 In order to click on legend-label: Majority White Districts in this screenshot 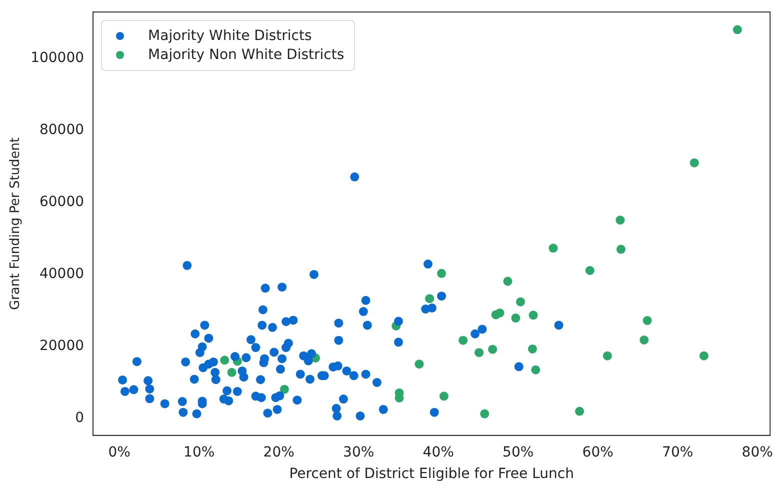, I will do `click(230, 36)`.